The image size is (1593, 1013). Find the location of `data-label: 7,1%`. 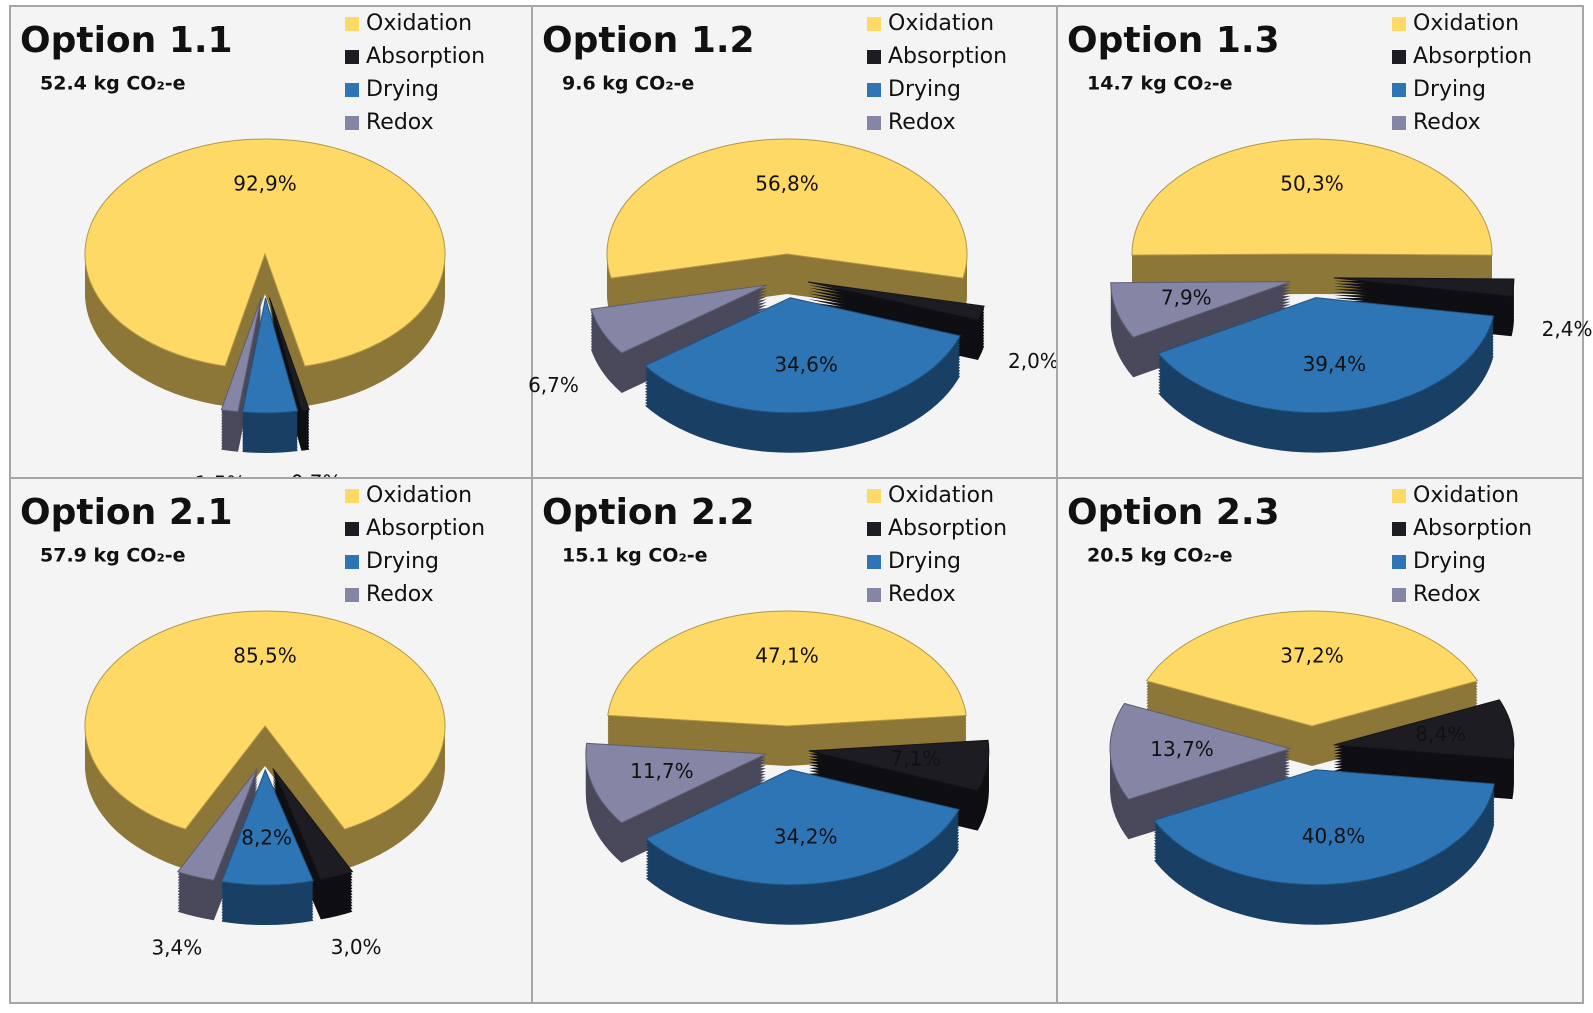

data-label: 7,1% is located at coordinates (915, 758).